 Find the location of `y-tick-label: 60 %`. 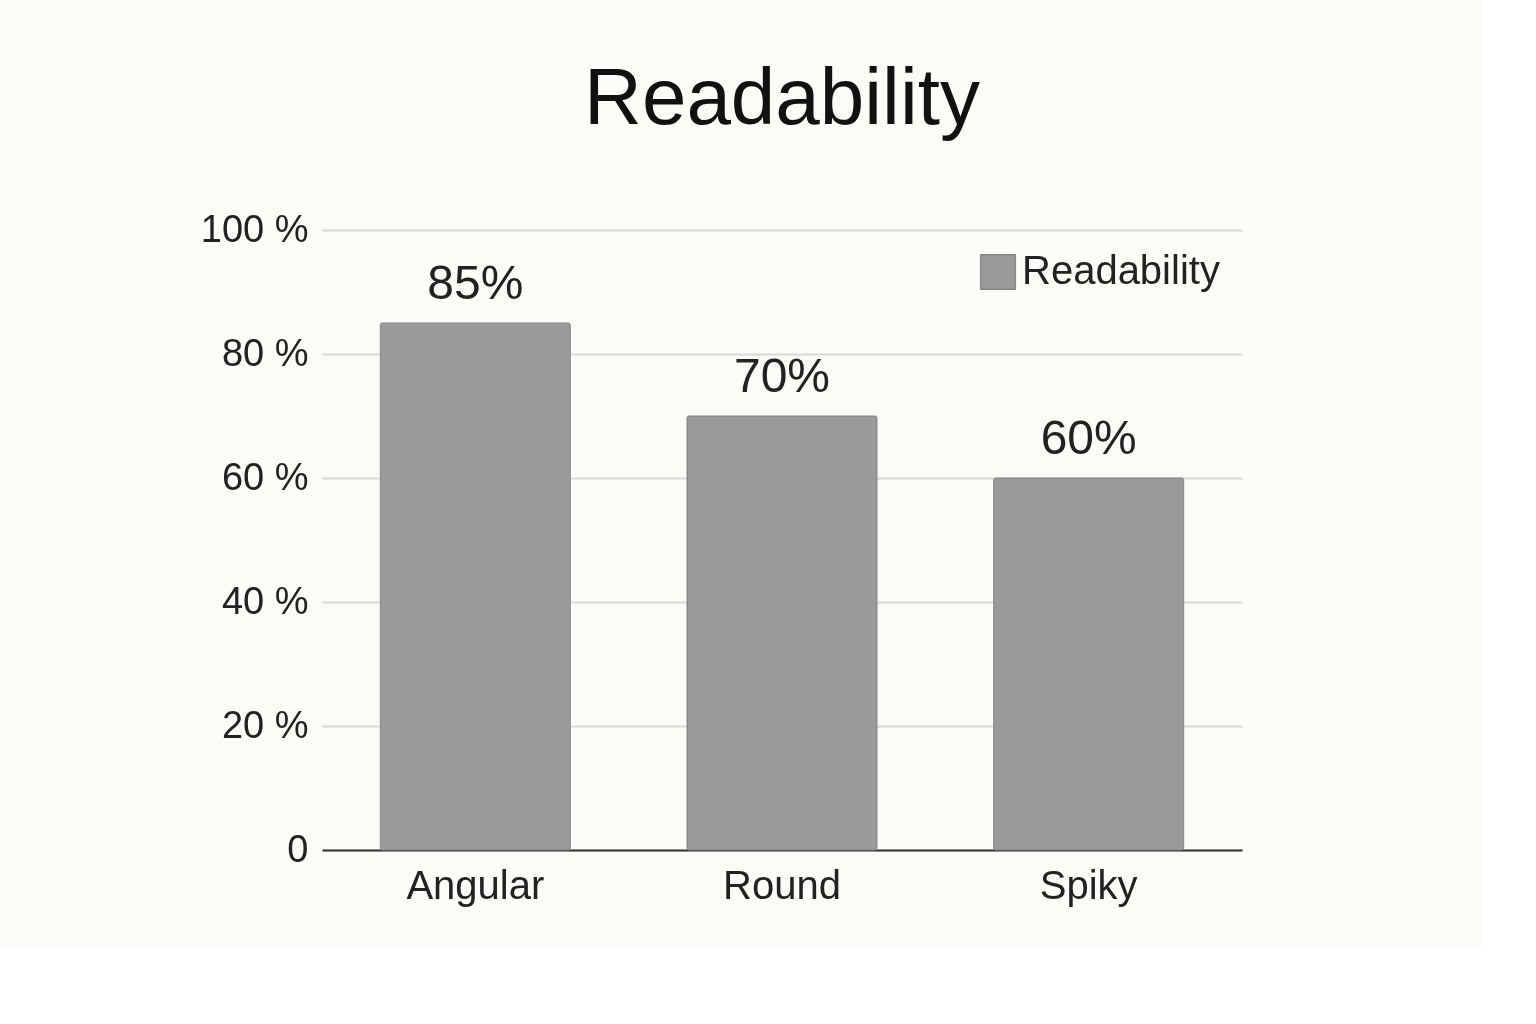

y-tick-label: 60 % is located at coordinates (265, 476).